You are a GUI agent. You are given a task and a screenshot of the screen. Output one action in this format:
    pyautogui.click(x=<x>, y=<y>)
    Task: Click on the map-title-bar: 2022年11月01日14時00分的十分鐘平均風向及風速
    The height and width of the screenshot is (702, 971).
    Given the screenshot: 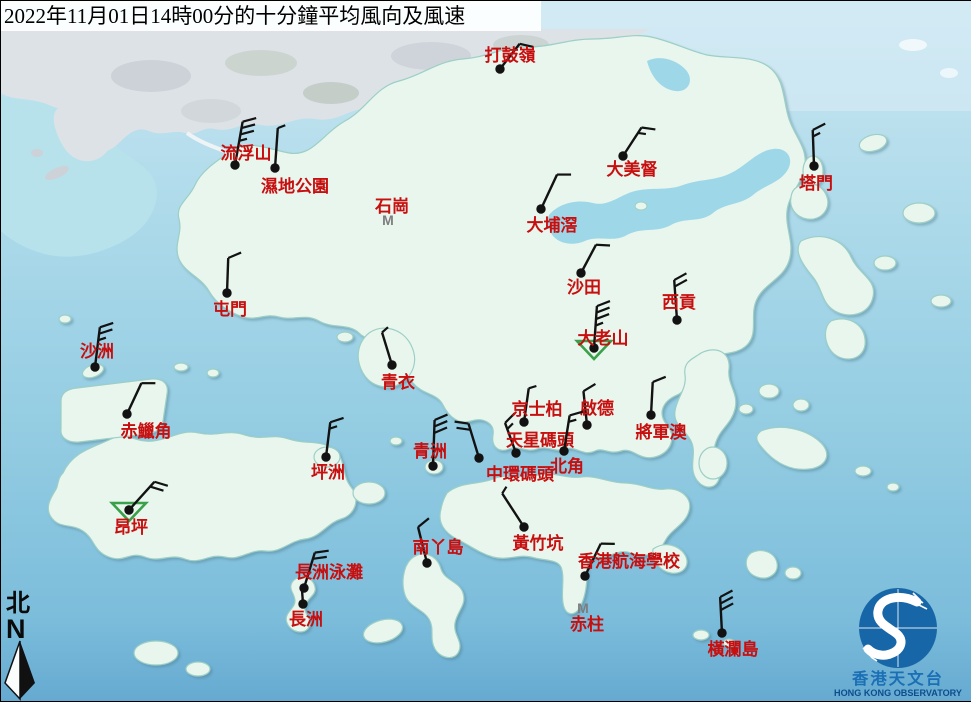 What is the action you would take?
    pyautogui.click(x=271, y=16)
    